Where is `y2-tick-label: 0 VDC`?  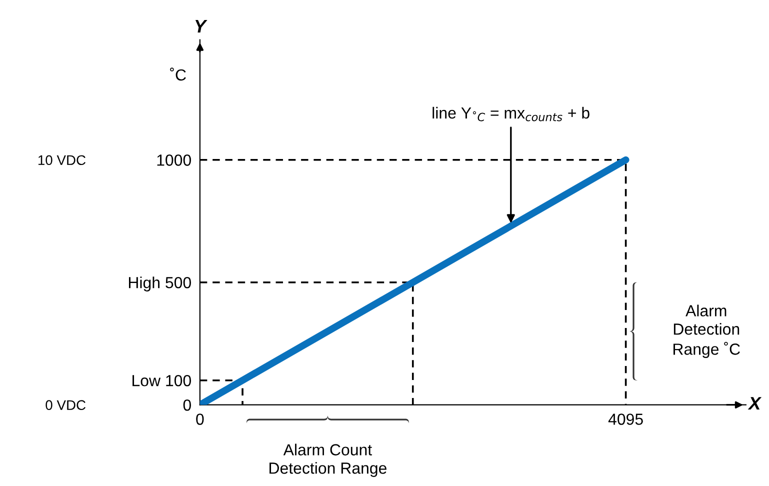
y2-tick-label: 0 VDC is located at coordinates (66, 405).